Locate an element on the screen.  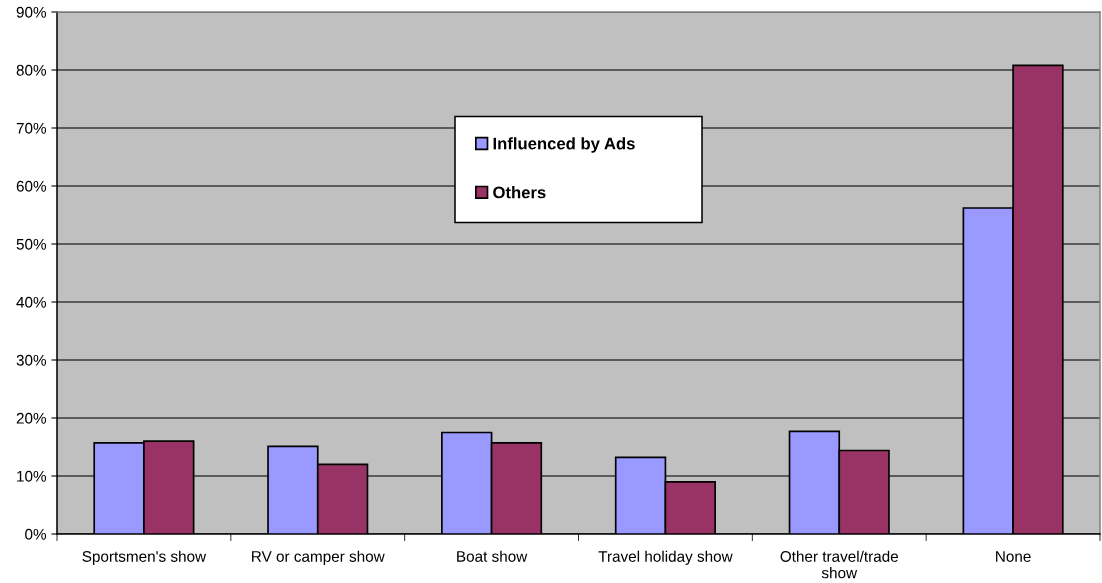
y-tick-label: 10% is located at coordinates (32, 476).